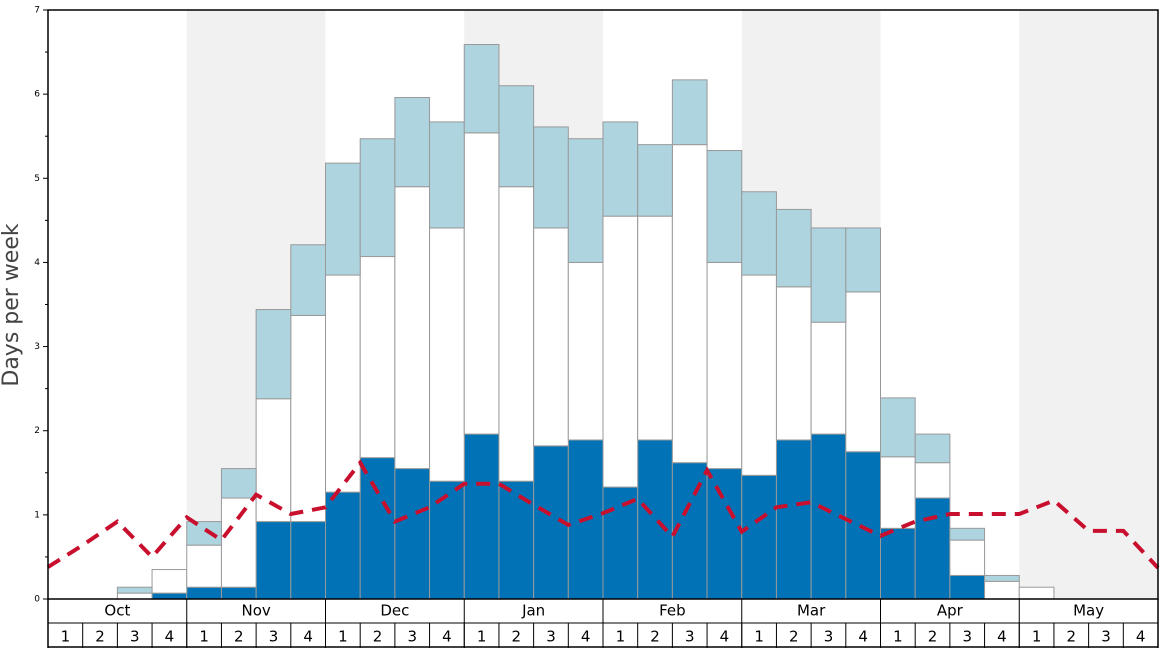 The height and width of the screenshot is (648, 1168). What do you see at coordinates (37, 431) in the screenshot?
I see `y-tick-label: 2` at bounding box center [37, 431].